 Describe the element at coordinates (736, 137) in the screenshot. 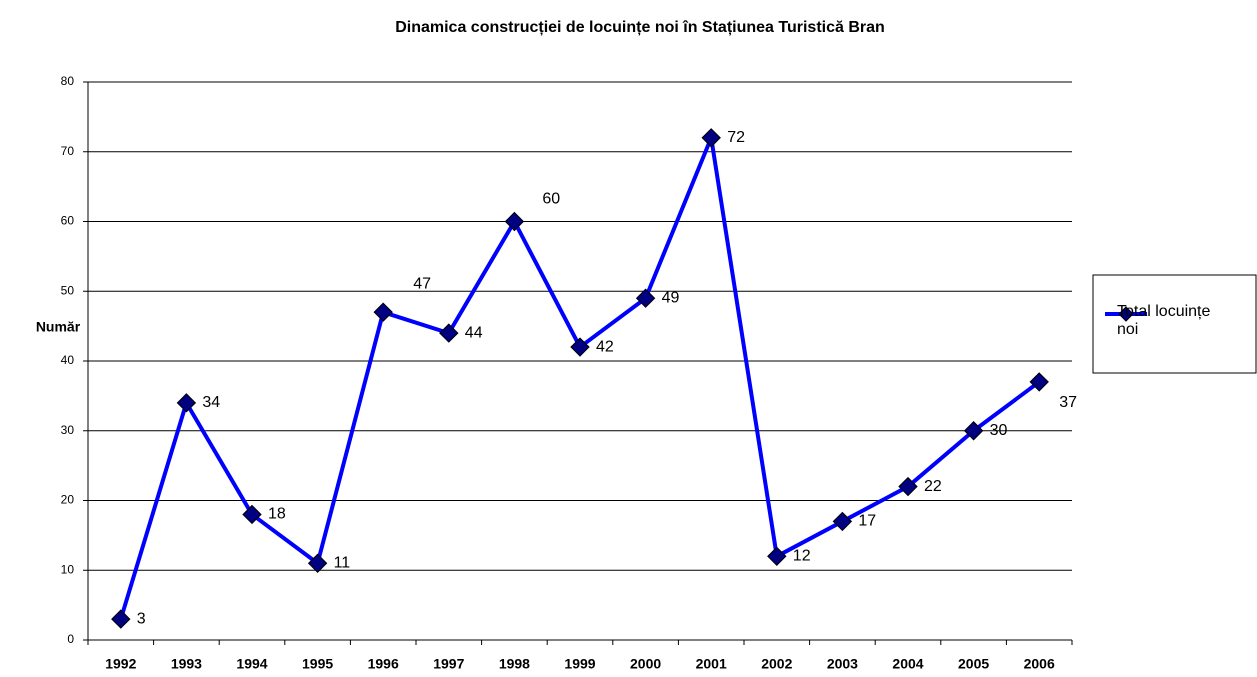

I see `data-label: 72` at that location.